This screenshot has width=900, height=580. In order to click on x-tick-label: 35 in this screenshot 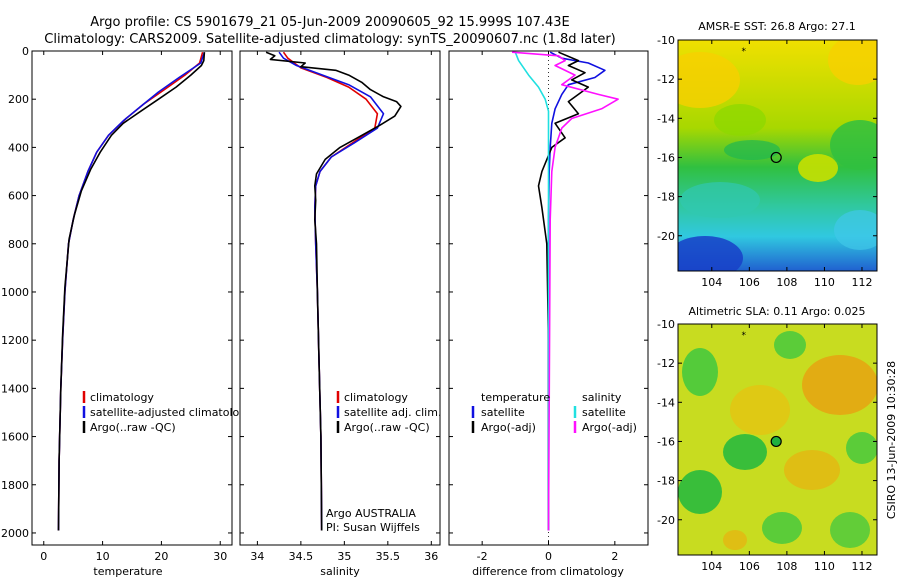, I will do `click(344, 556)`.